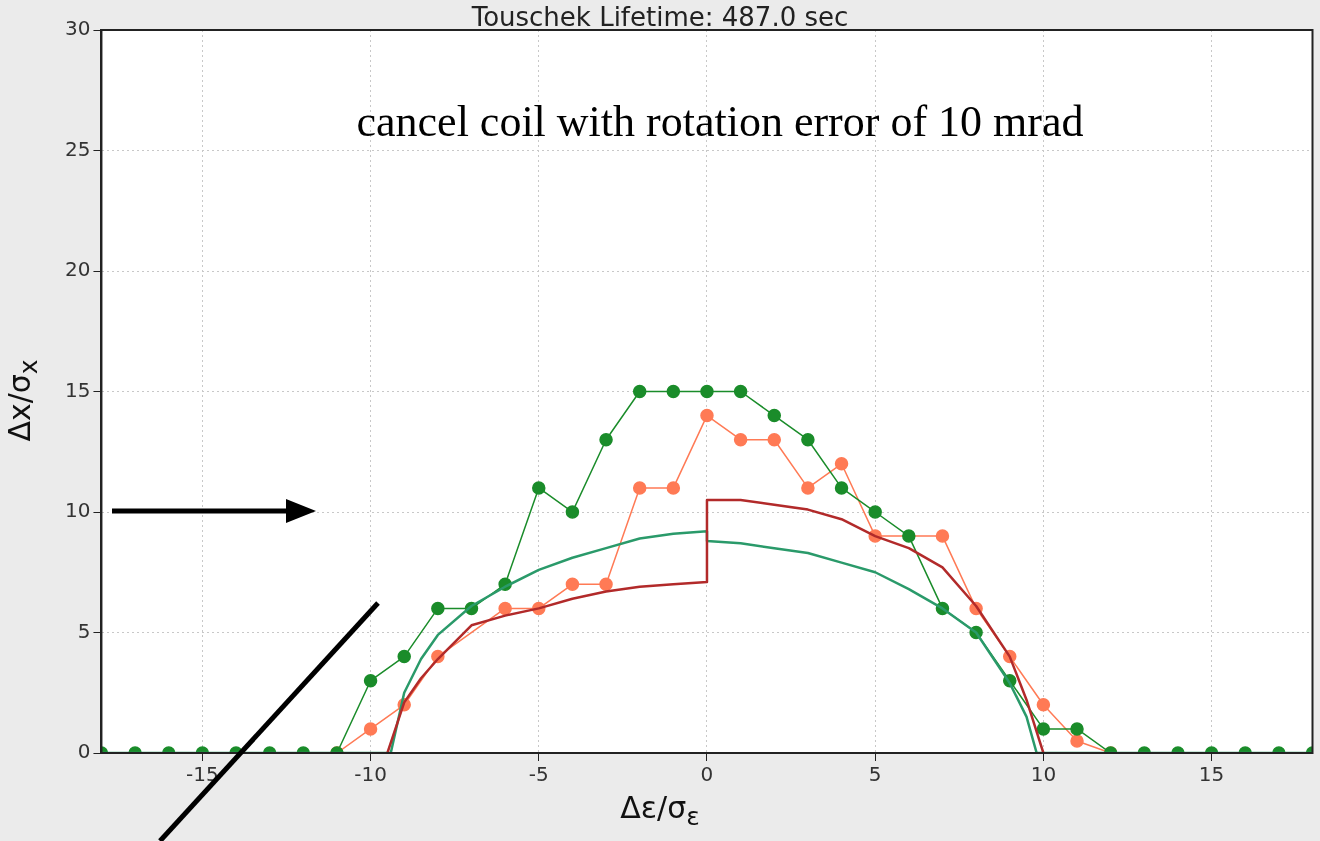 The width and height of the screenshot is (1320, 841). What do you see at coordinates (875, 774) in the screenshot?
I see `x-tick-label: 5` at bounding box center [875, 774].